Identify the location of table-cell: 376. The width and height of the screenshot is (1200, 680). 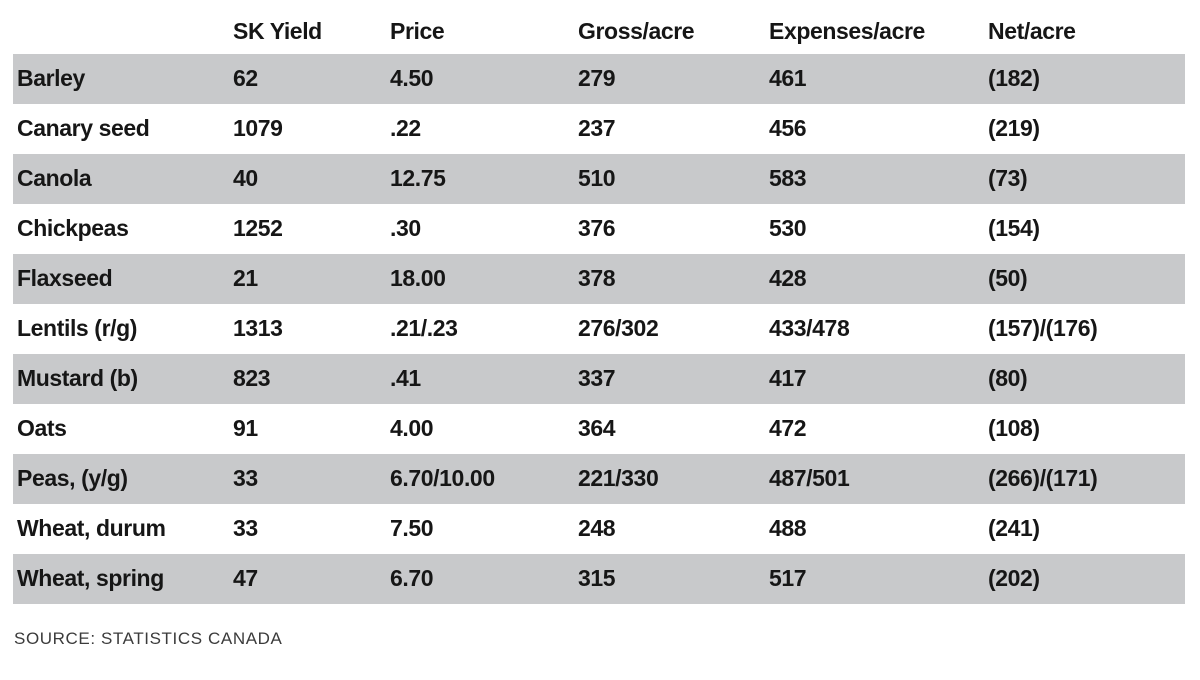
(597, 227).